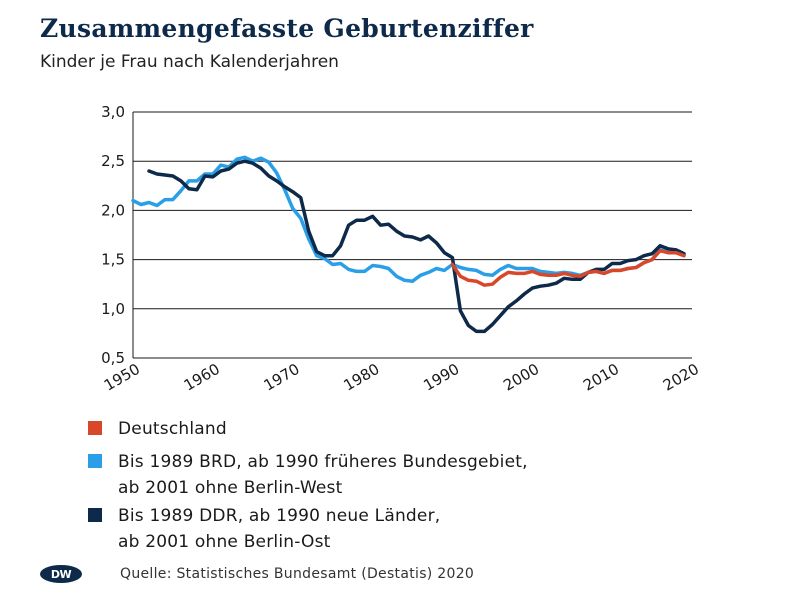  I want to click on legend-label-deutschland: Deutschland, so click(172, 429).